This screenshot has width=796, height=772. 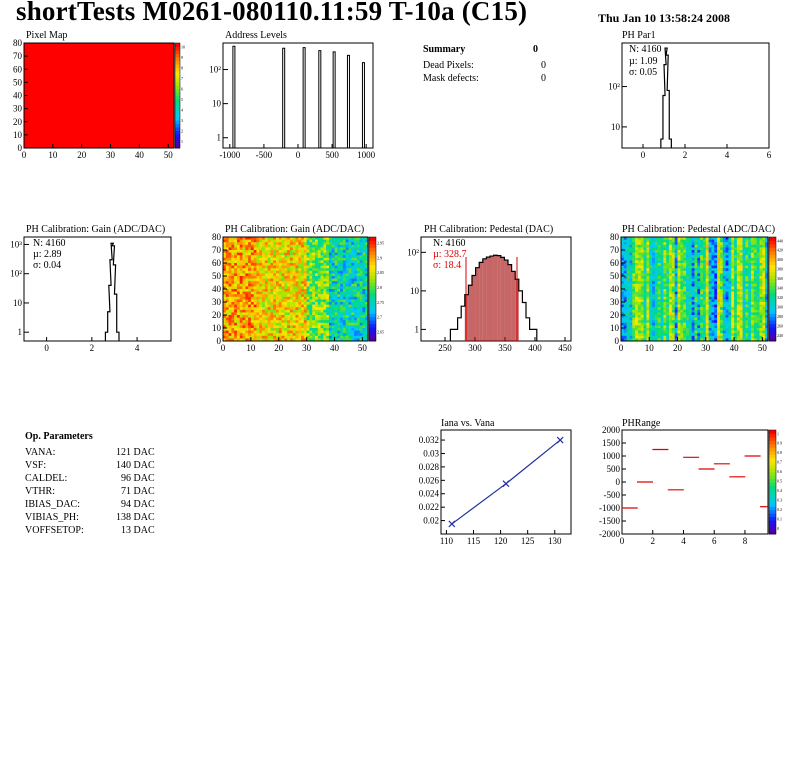 I want to click on ph-par1-sigma: σ: 0.05, so click(x=643, y=72).